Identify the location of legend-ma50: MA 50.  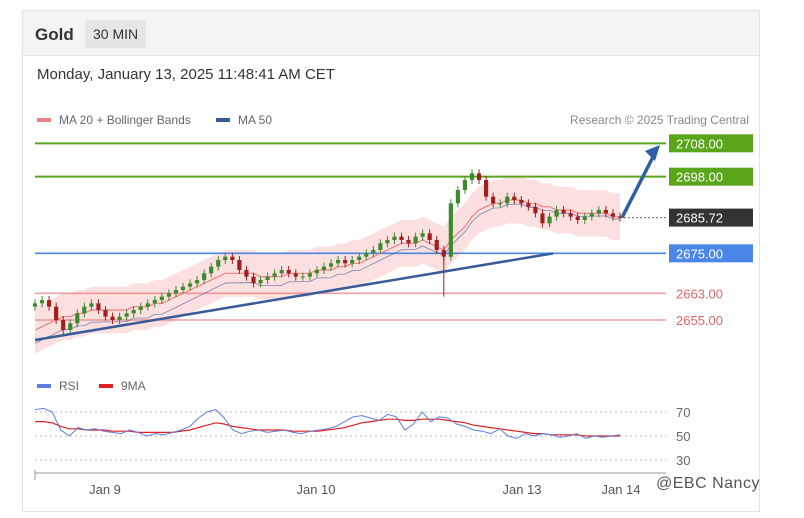
(244, 120).